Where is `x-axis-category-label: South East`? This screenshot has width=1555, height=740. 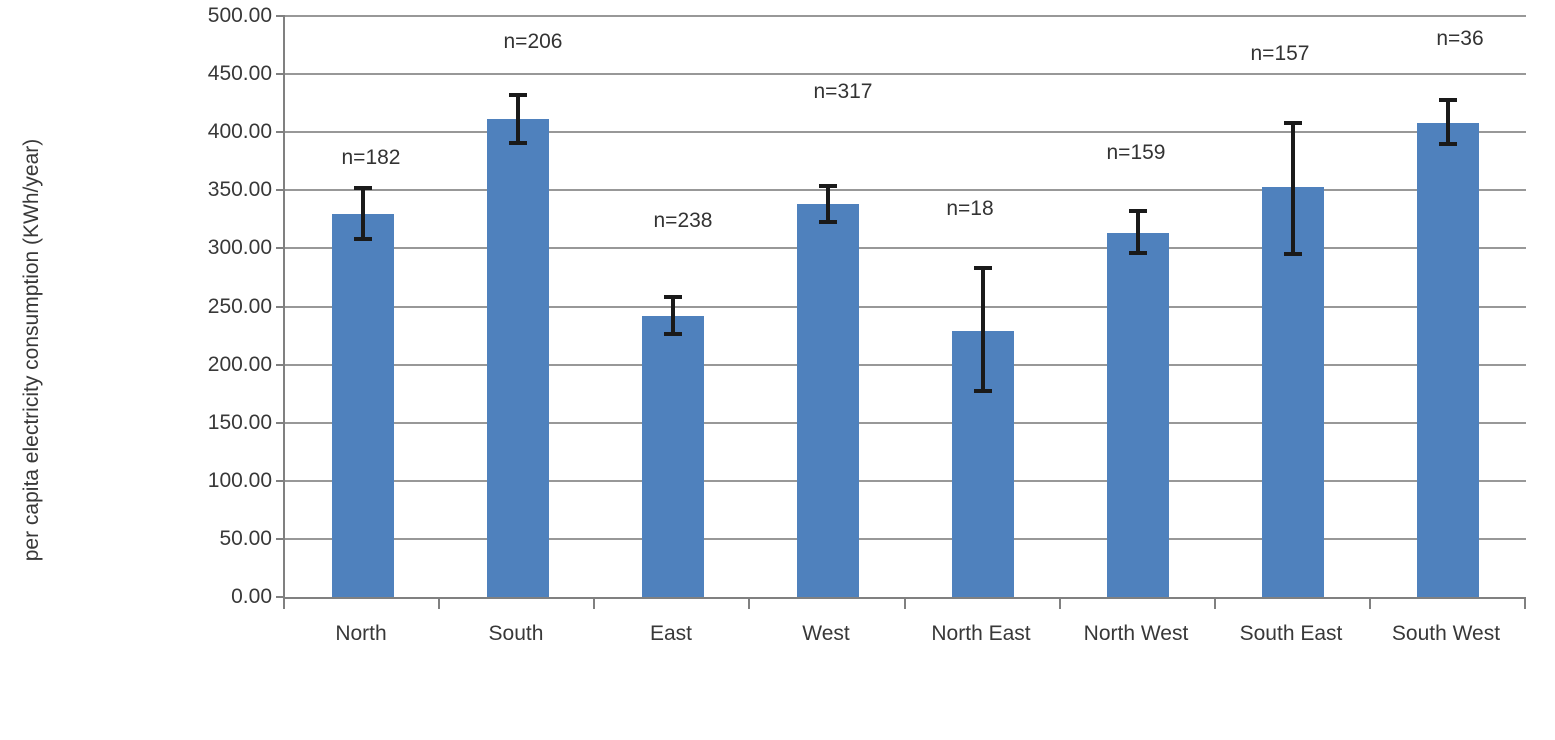 x-axis-category-label: South East is located at coordinates (1291, 633).